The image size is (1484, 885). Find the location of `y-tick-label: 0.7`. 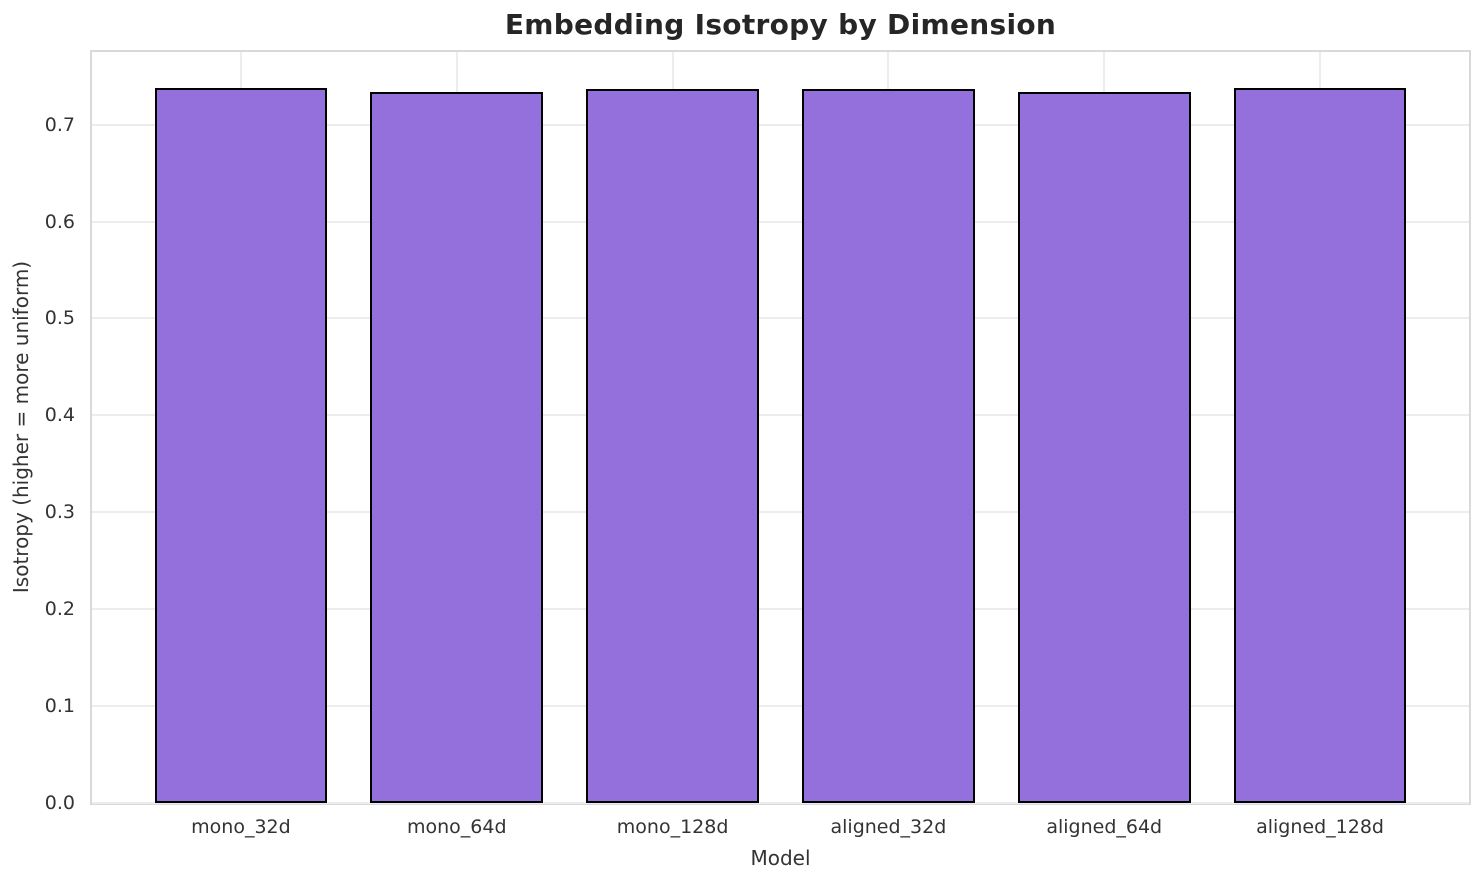

y-tick-label: 0.7 is located at coordinates (59, 124).